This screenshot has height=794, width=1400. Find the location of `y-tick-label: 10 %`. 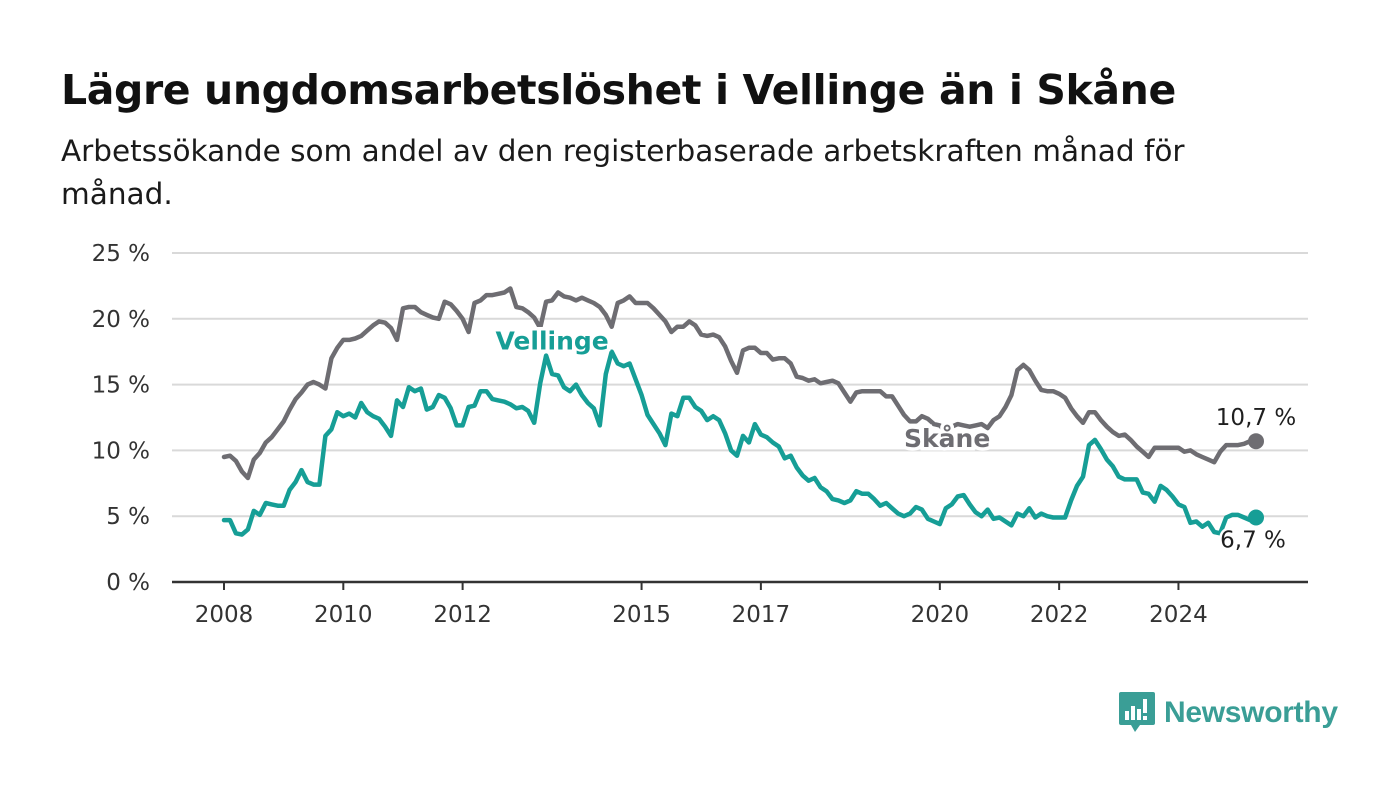

y-tick-label: 10 % is located at coordinates (121, 451).